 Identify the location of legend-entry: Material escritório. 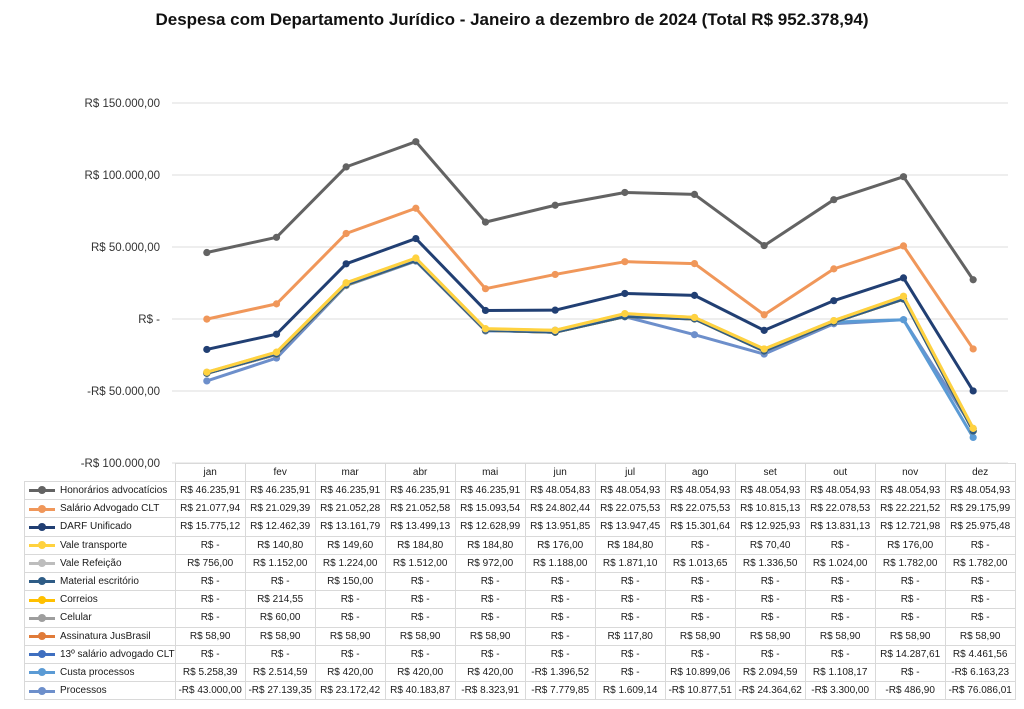
(100, 581).